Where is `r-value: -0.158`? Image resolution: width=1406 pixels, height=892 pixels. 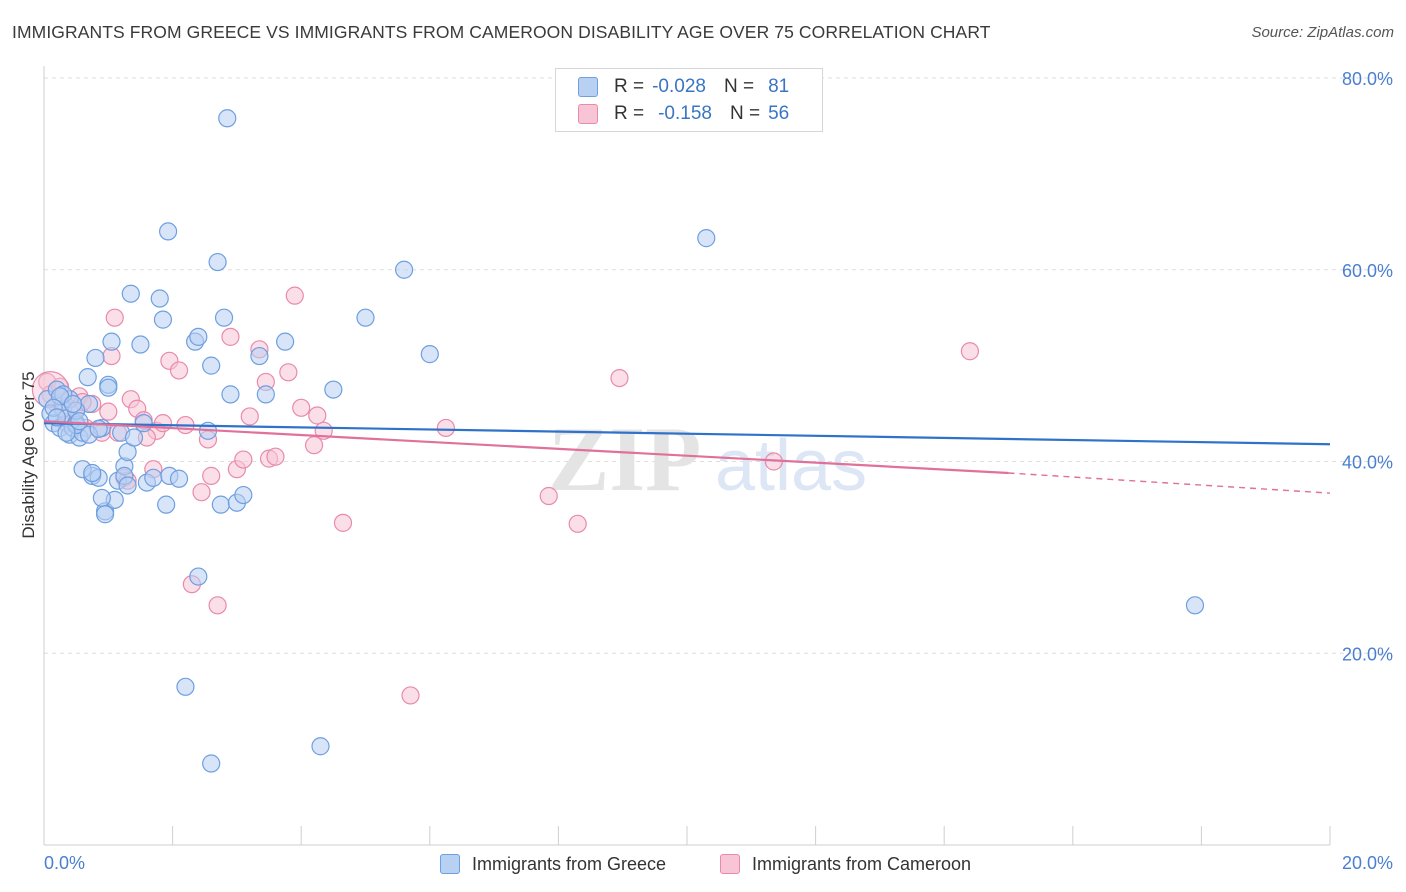
r-value: -0.158 is located at coordinates (685, 113).